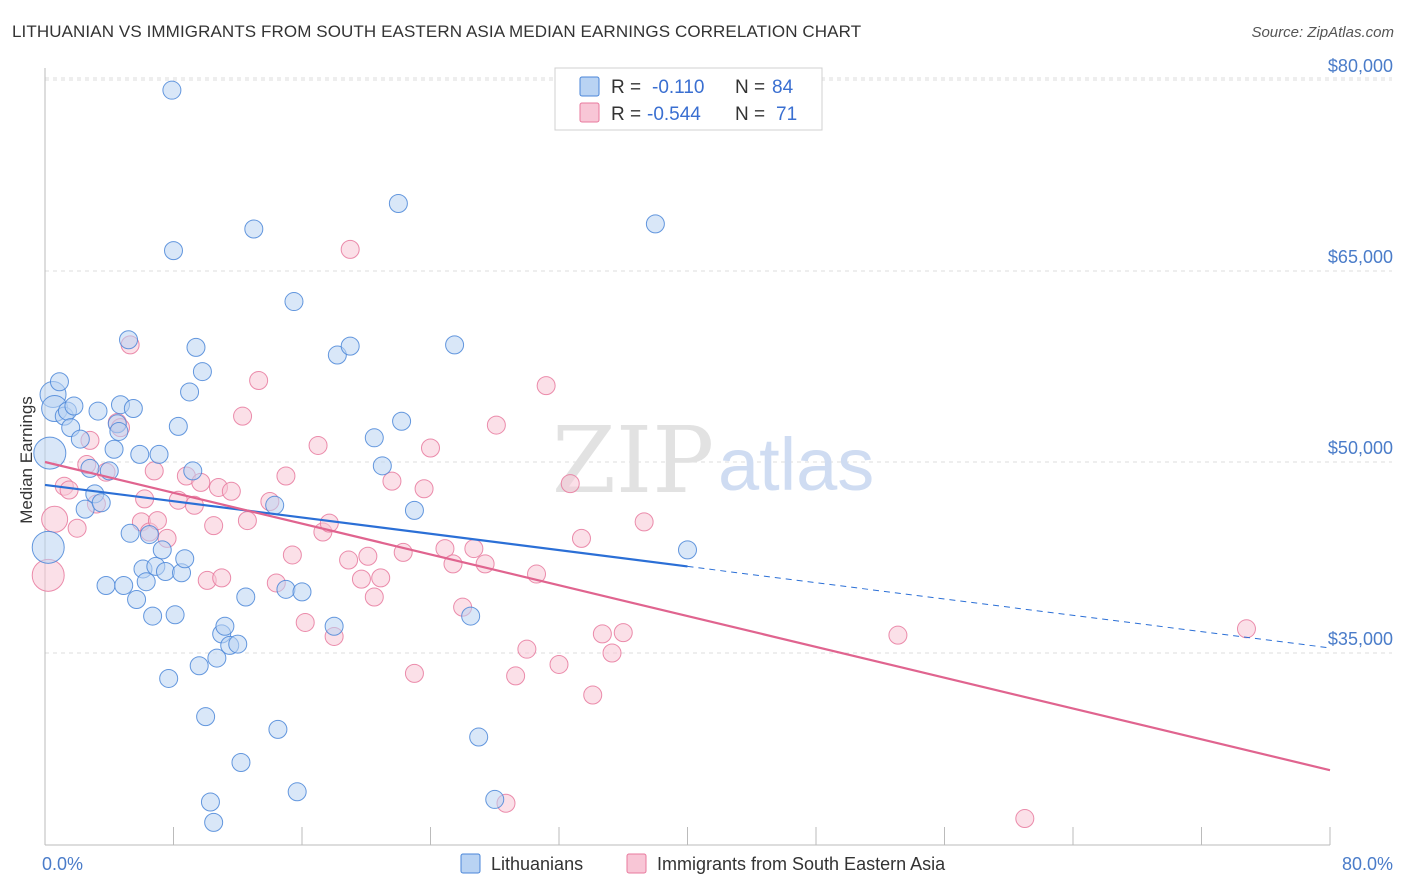 This screenshot has width=1406, height=892. I want to click on series-name-lithuanians: Lithuanians, so click(537, 864).